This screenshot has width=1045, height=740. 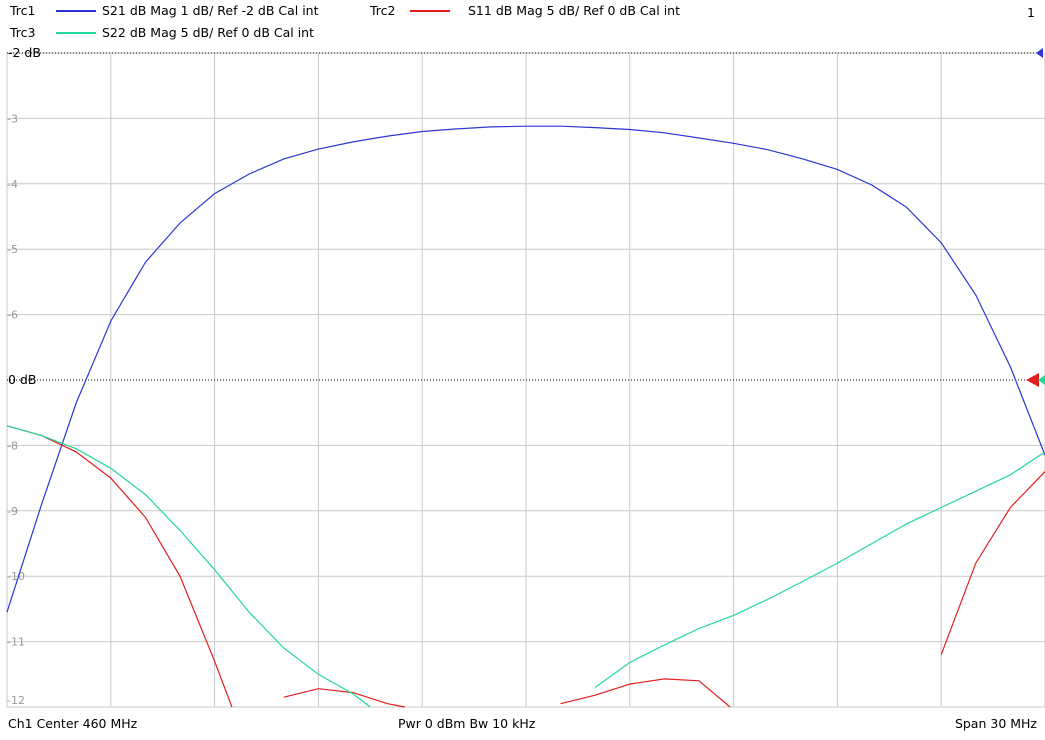 What do you see at coordinates (12, 184) in the screenshot?
I see `y-tick-label: -4` at bounding box center [12, 184].